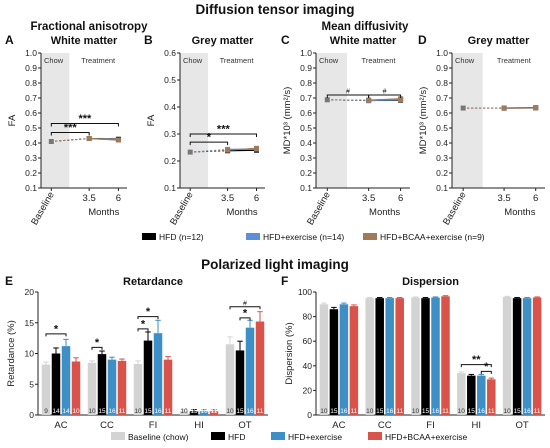  Describe the element at coordinates (274, 9) in the screenshot. I see `dti-title: Diffusion tensor imaging` at that location.